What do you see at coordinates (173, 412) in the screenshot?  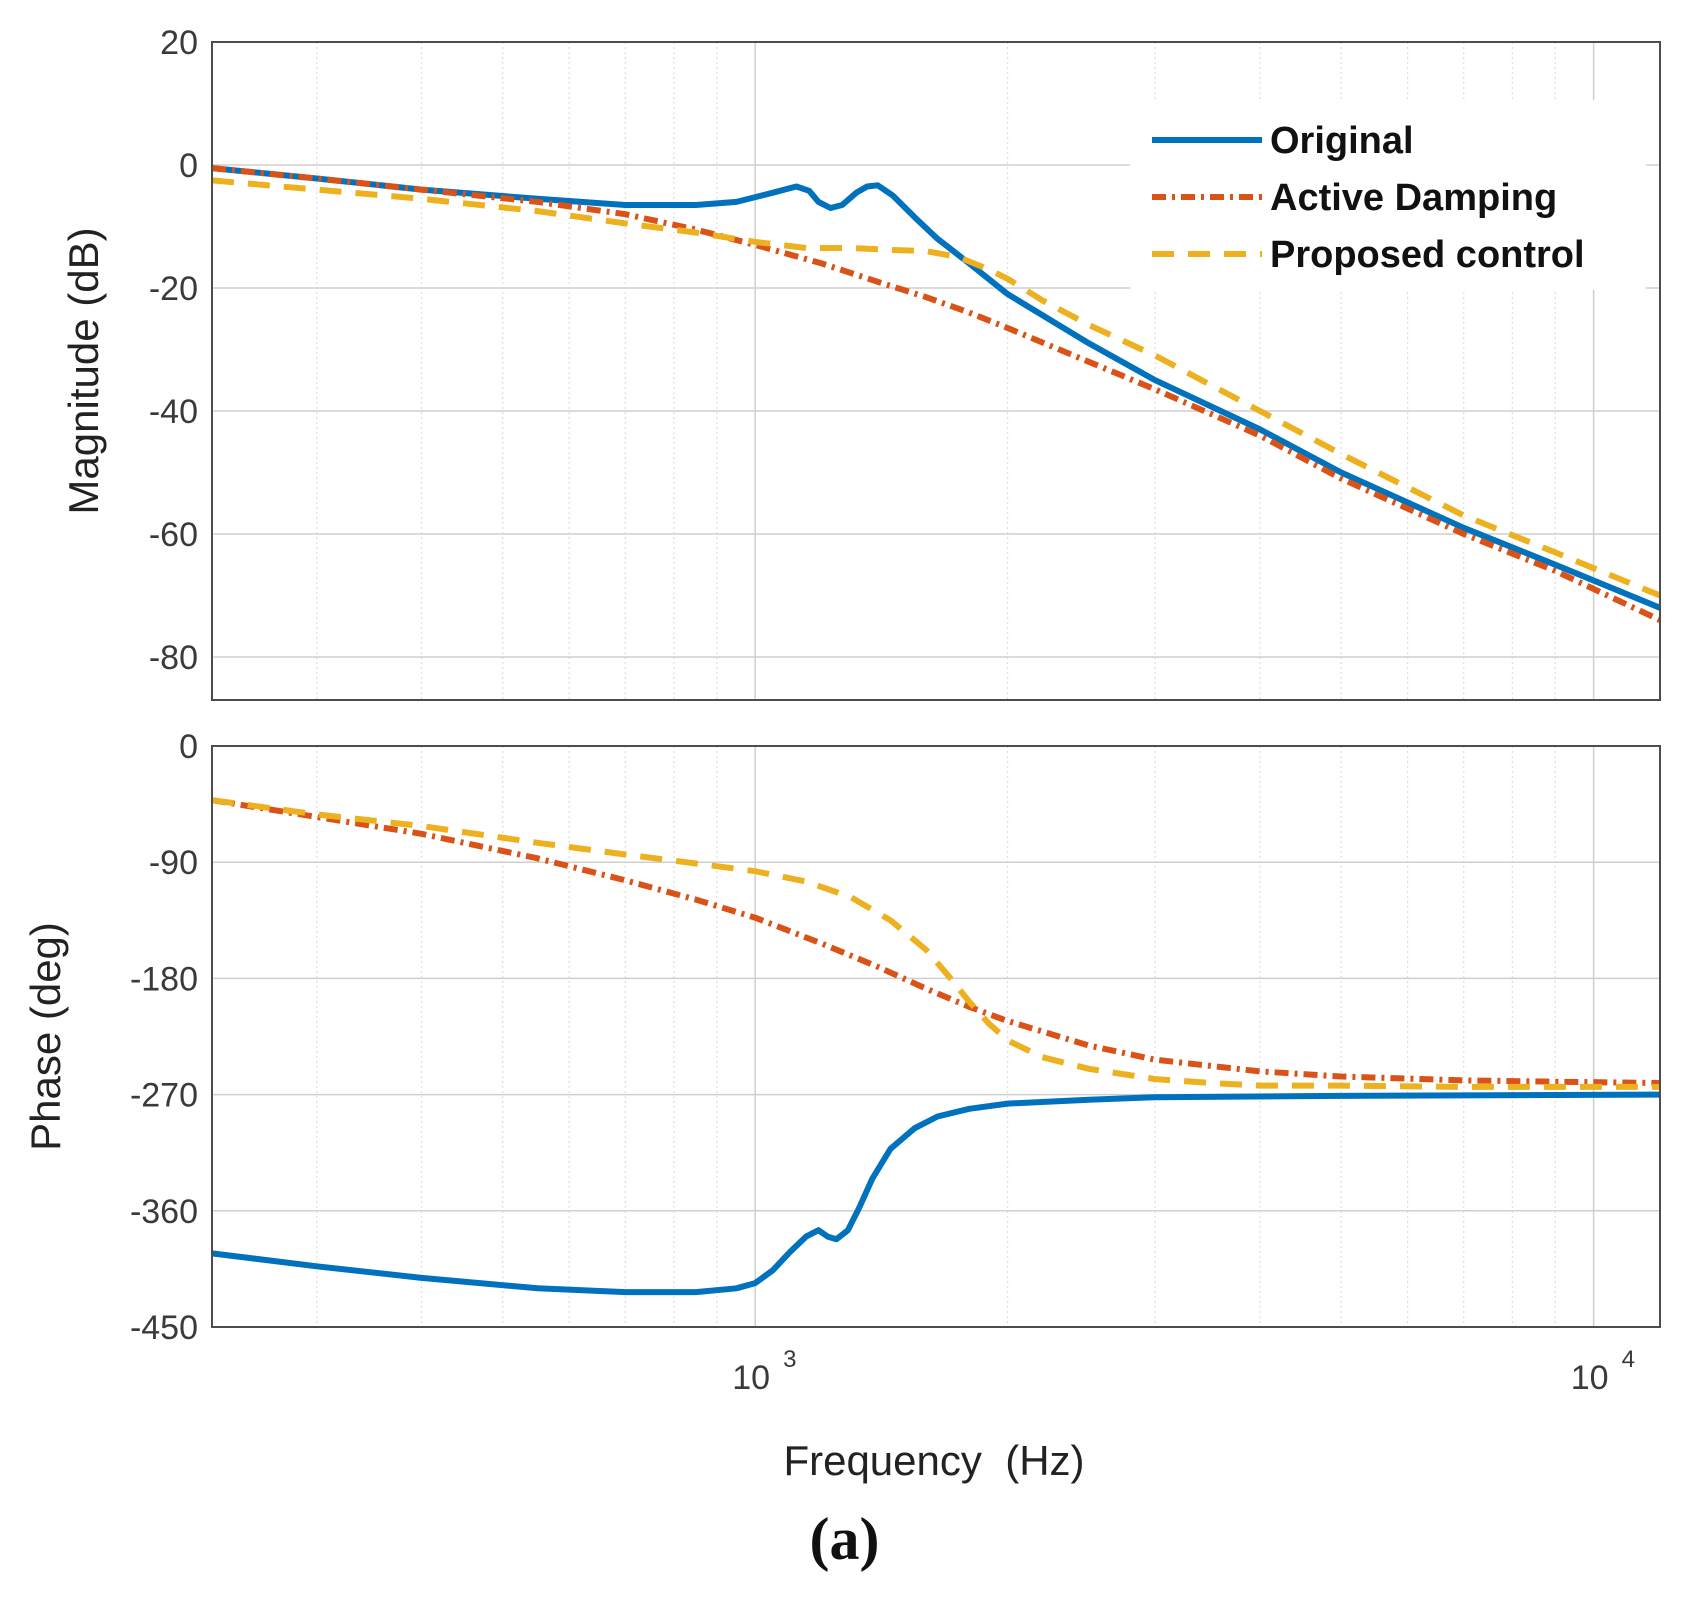 I see `ytick-label: -40` at bounding box center [173, 412].